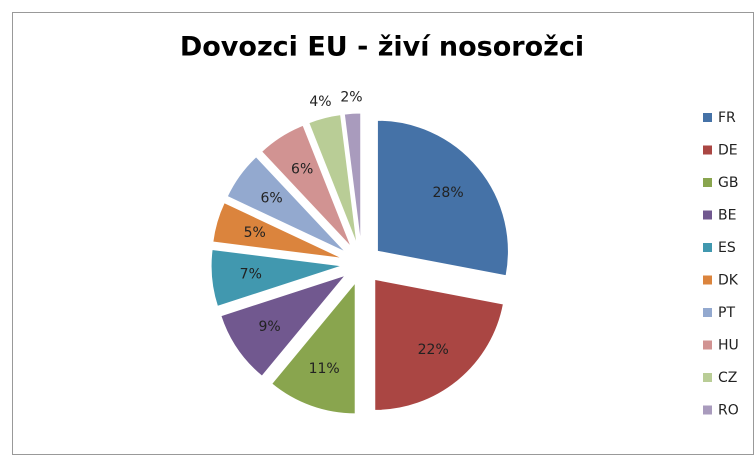  I want to click on chart-title: Dovozci EU - živí nosorožci, so click(382, 47).